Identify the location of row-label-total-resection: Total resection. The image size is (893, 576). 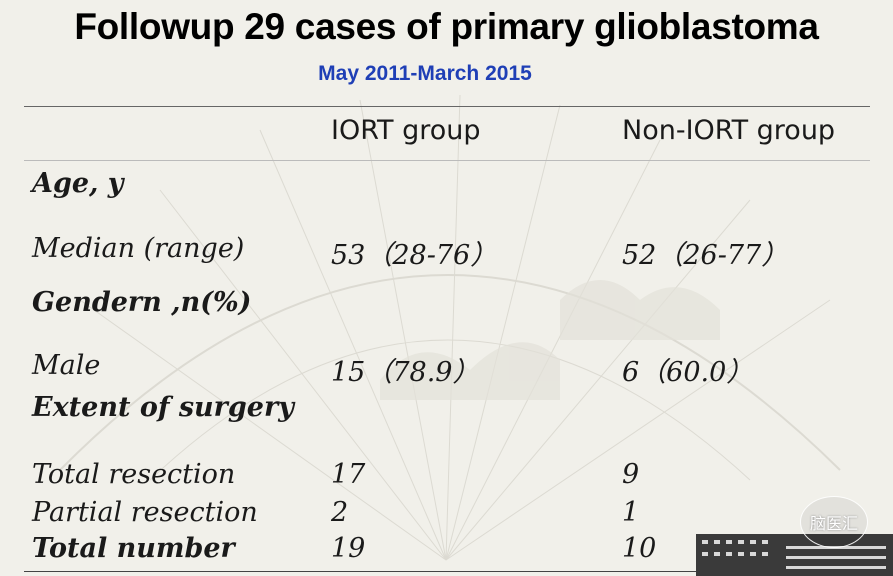
(134, 474).